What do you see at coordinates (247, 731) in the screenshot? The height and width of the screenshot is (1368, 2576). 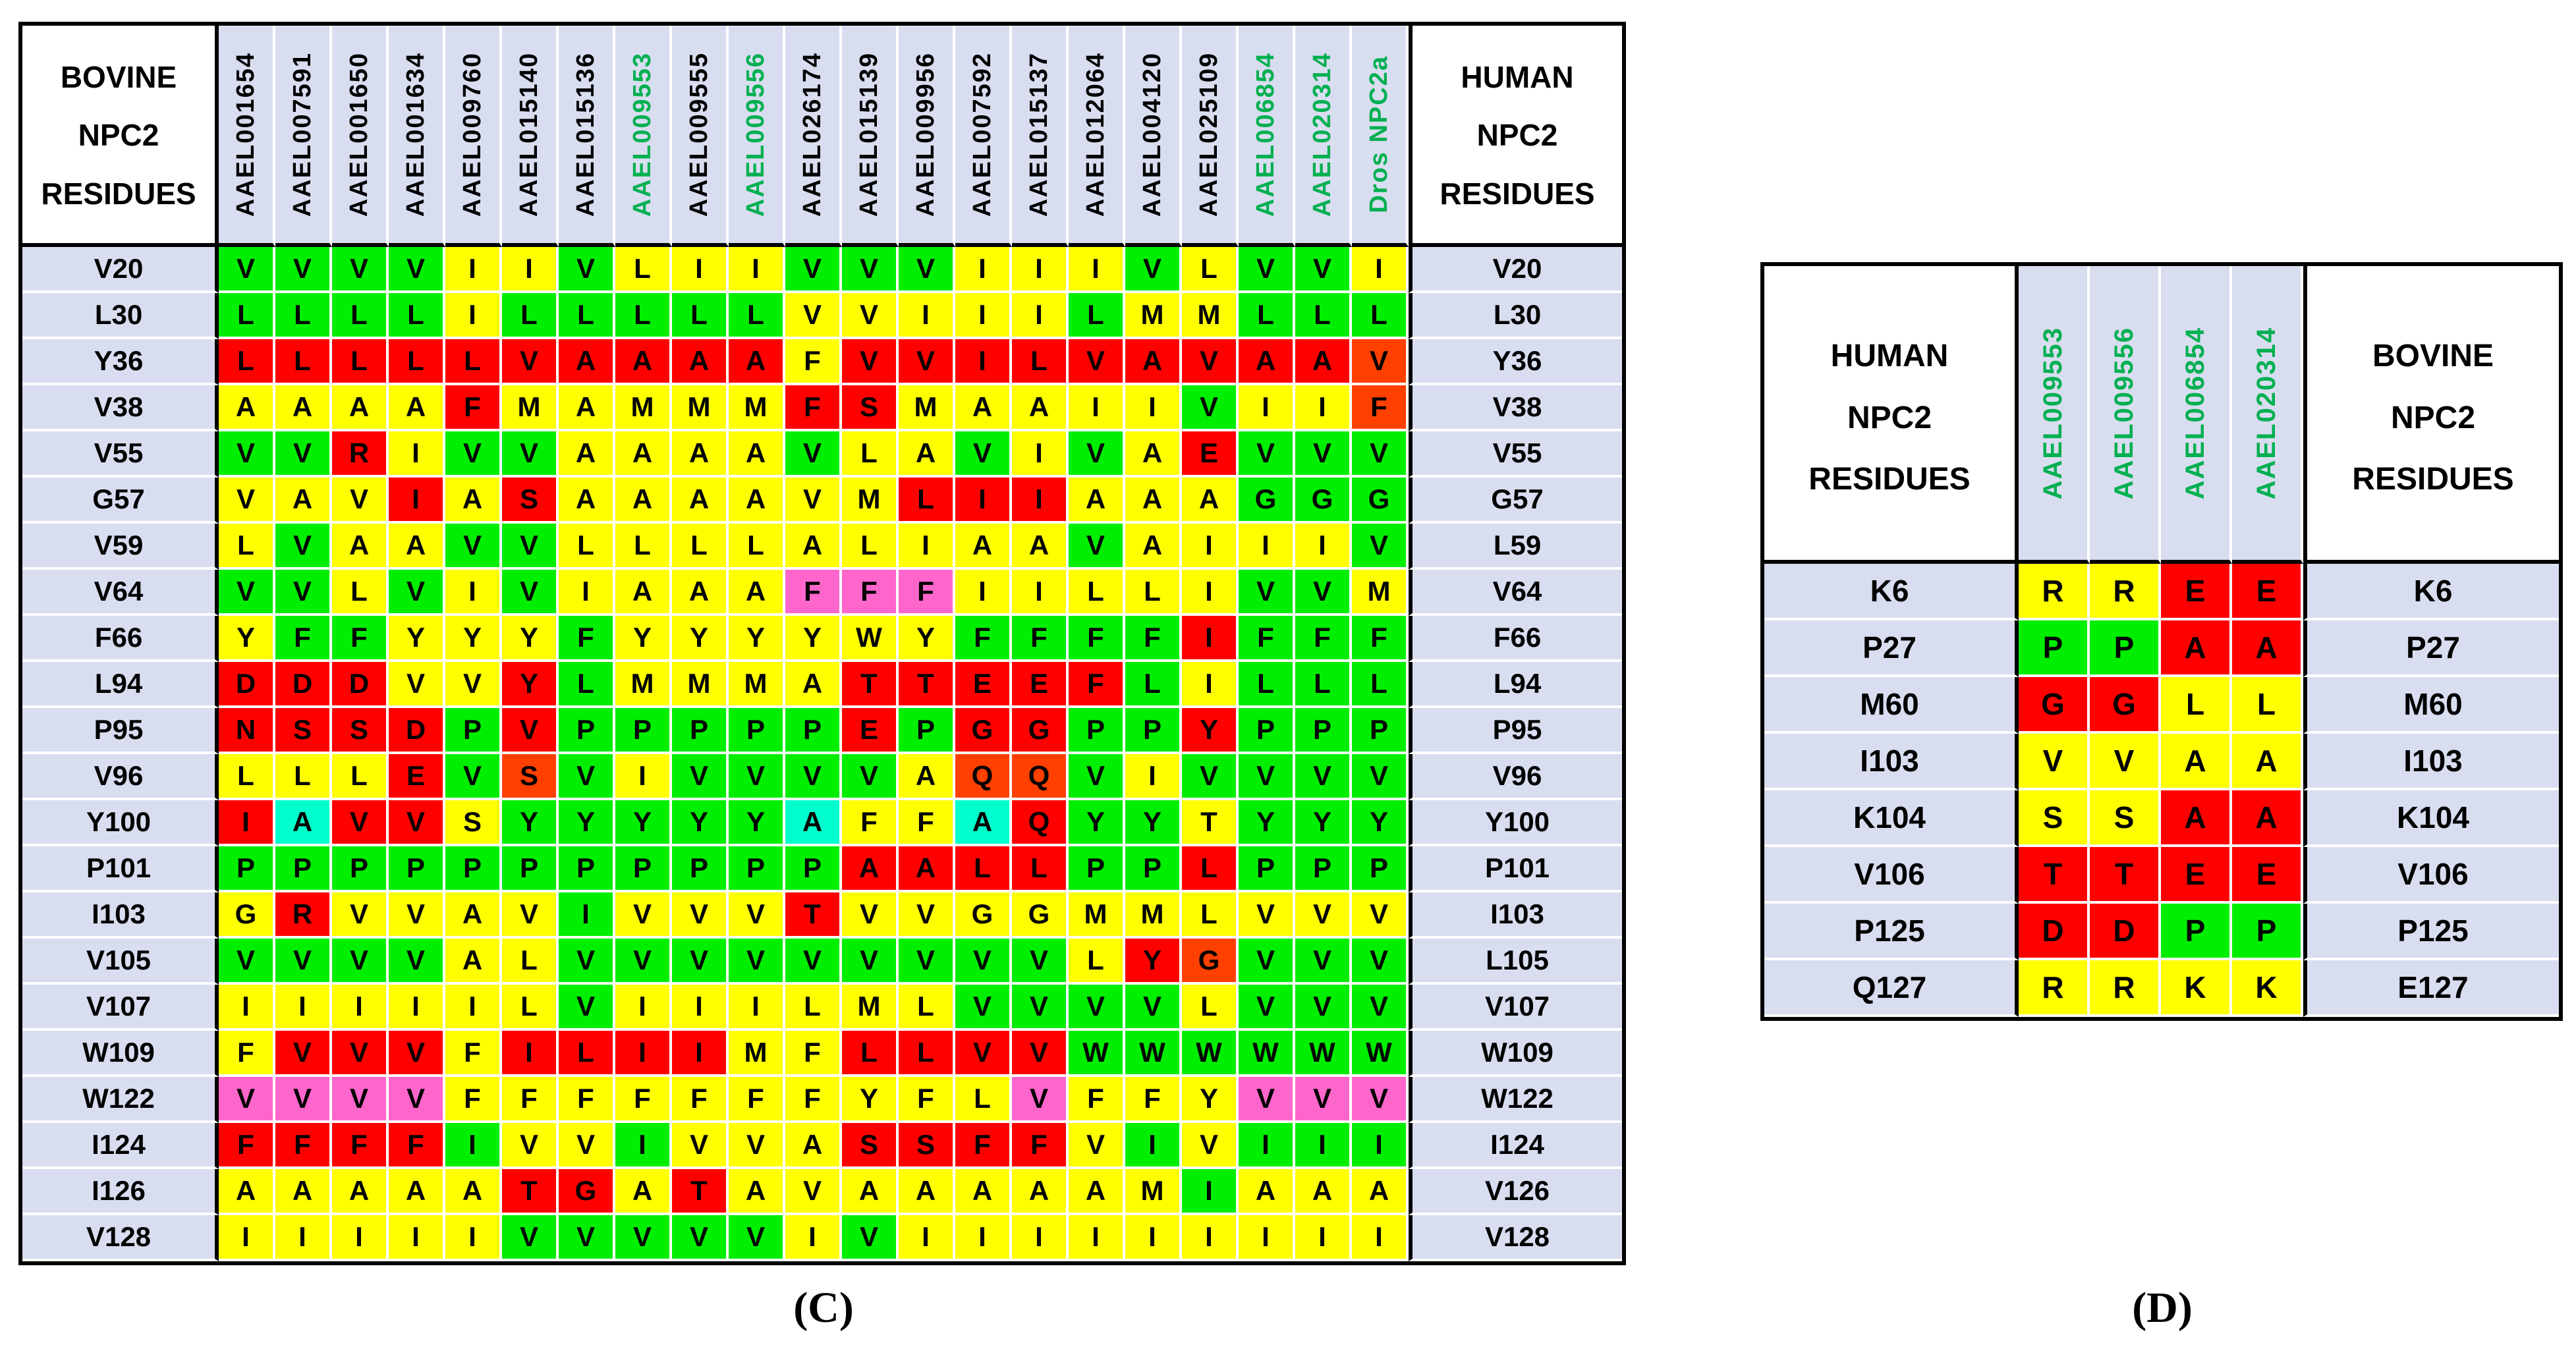 I see `residue-cell: N` at bounding box center [247, 731].